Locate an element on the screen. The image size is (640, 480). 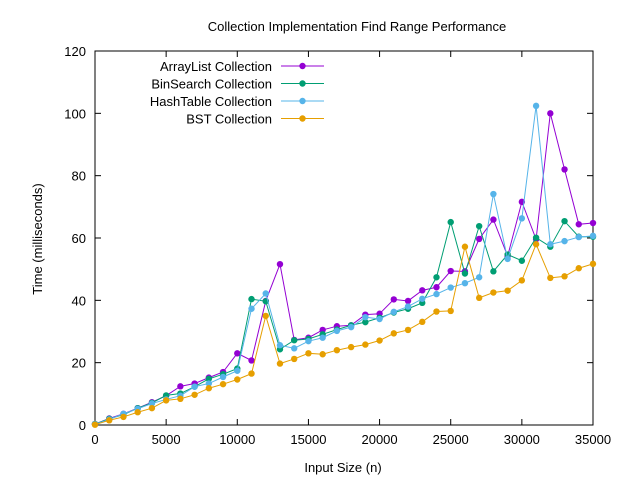
x-tick-label: 35000 is located at coordinates (593, 439).